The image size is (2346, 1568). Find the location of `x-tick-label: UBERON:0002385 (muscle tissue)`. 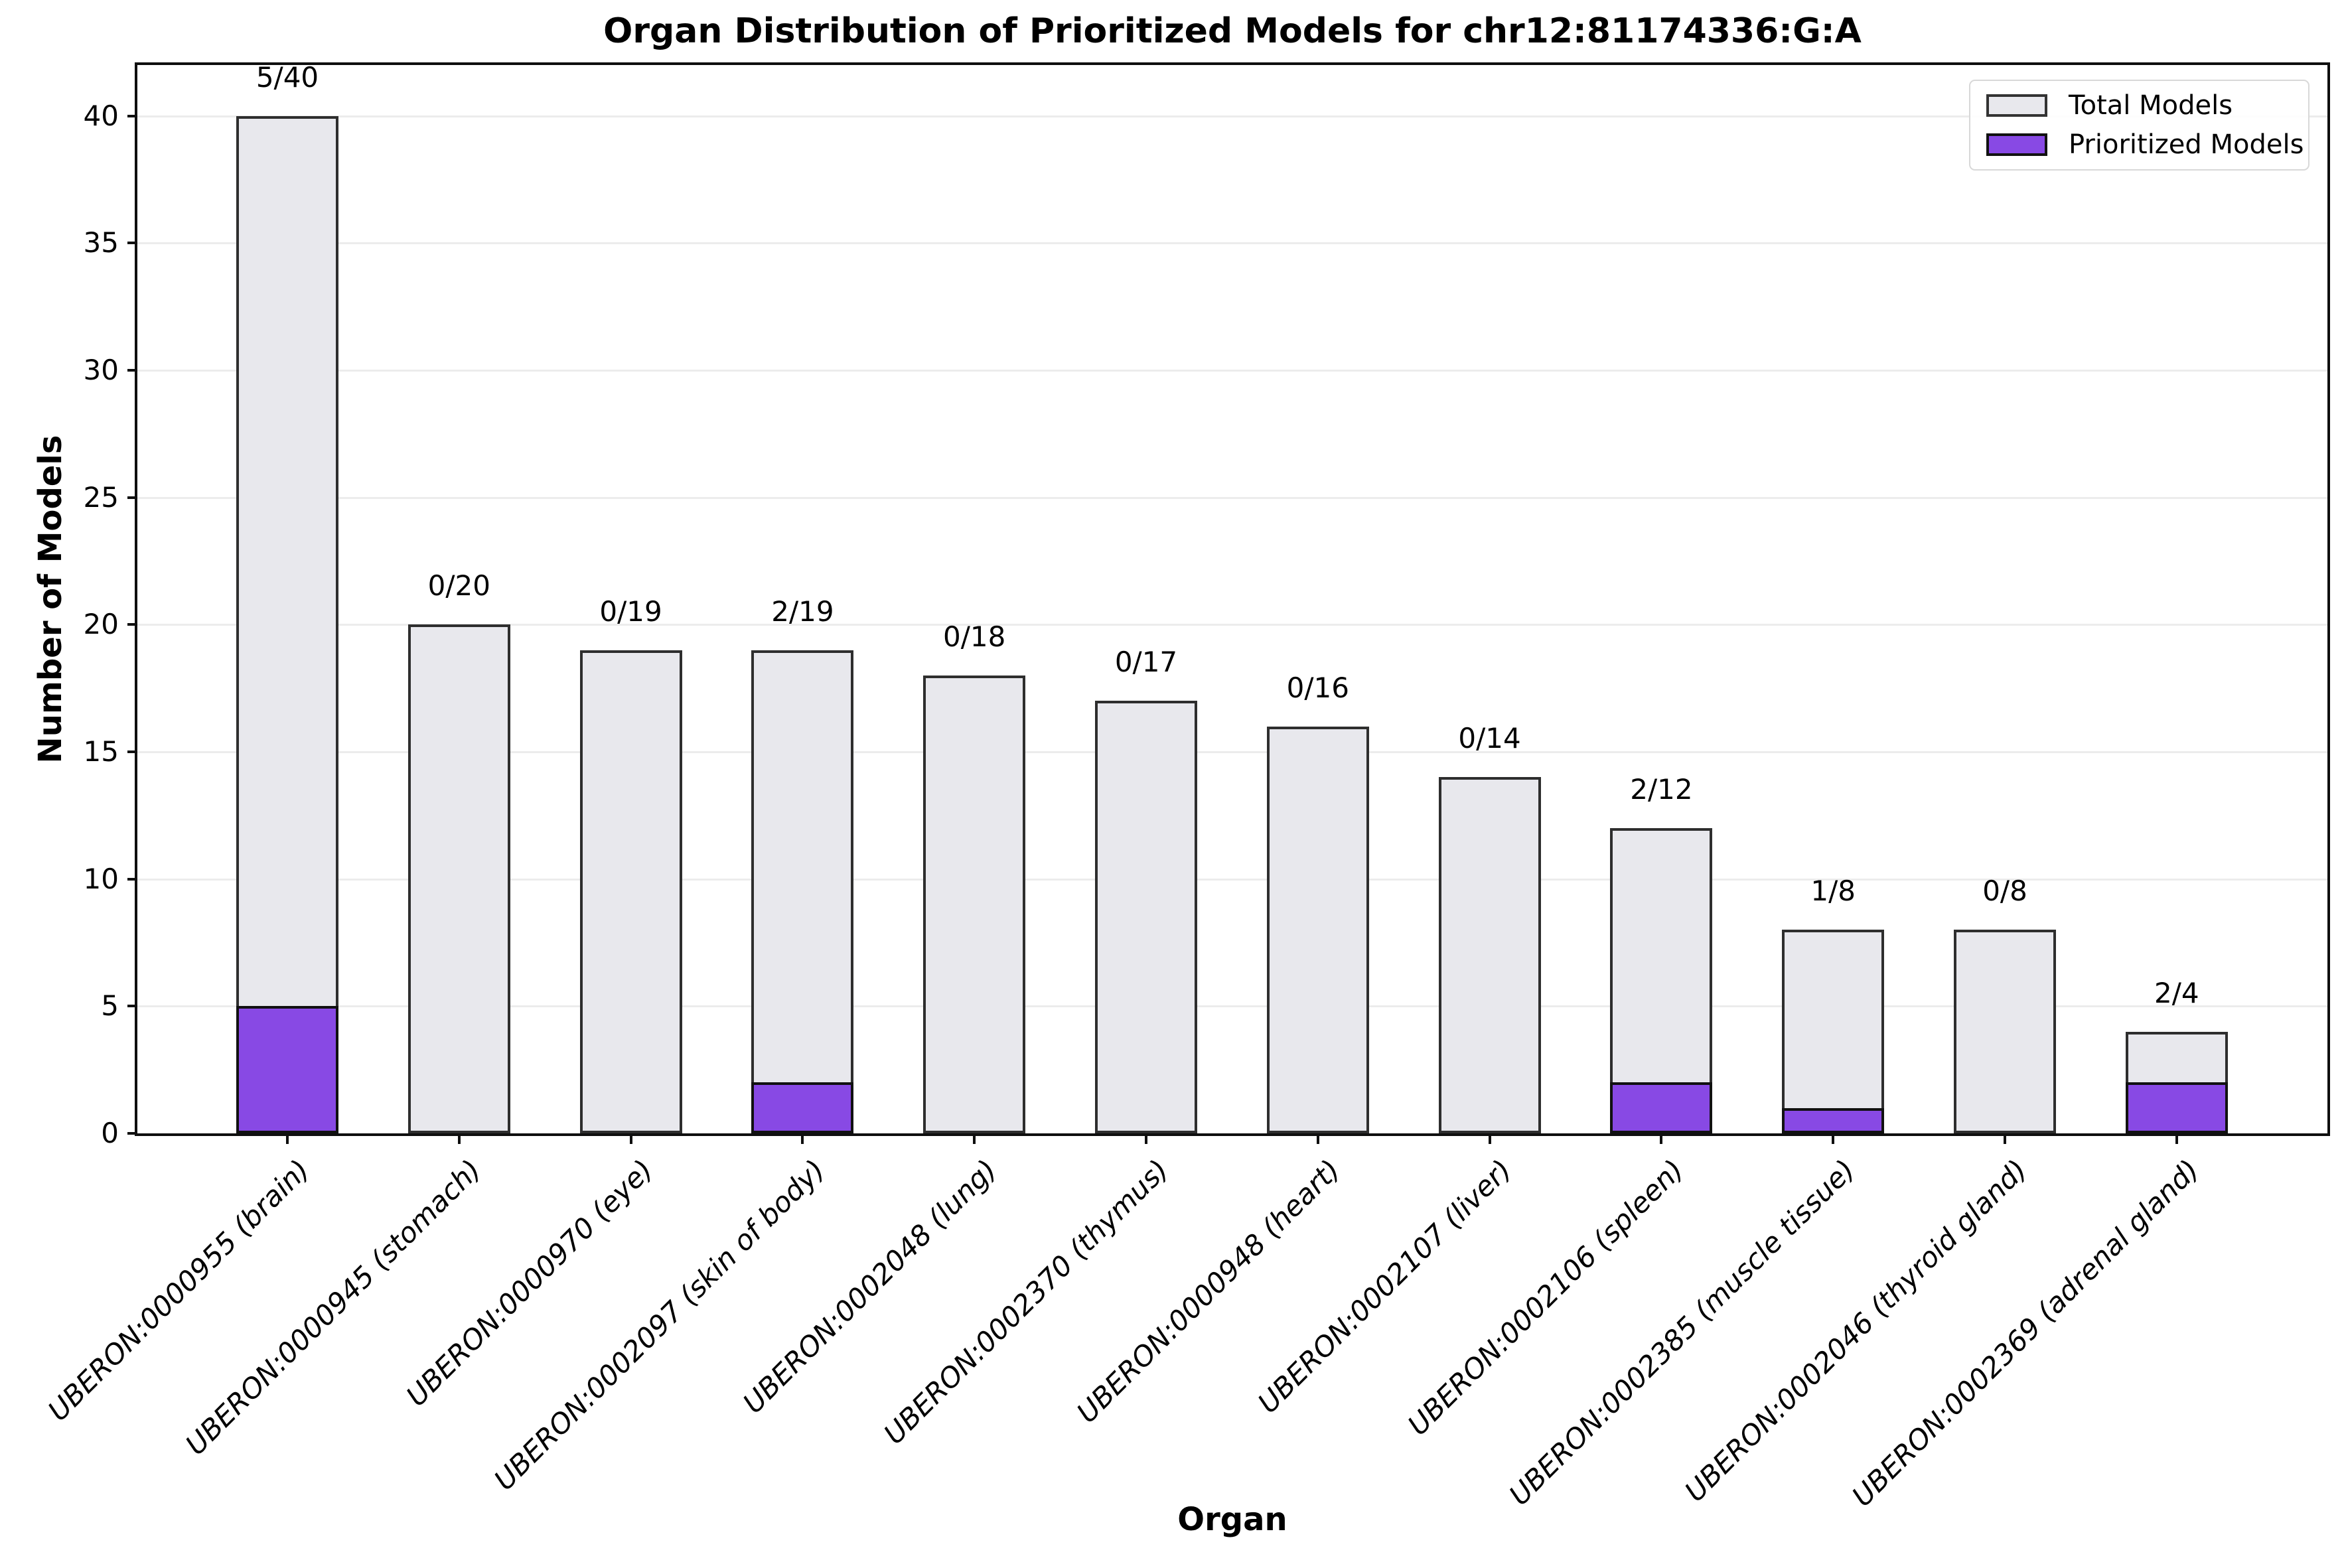

x-tick-label: UBERON:0002385 (muscle tissue) is located at coordinates (1682, 1332).